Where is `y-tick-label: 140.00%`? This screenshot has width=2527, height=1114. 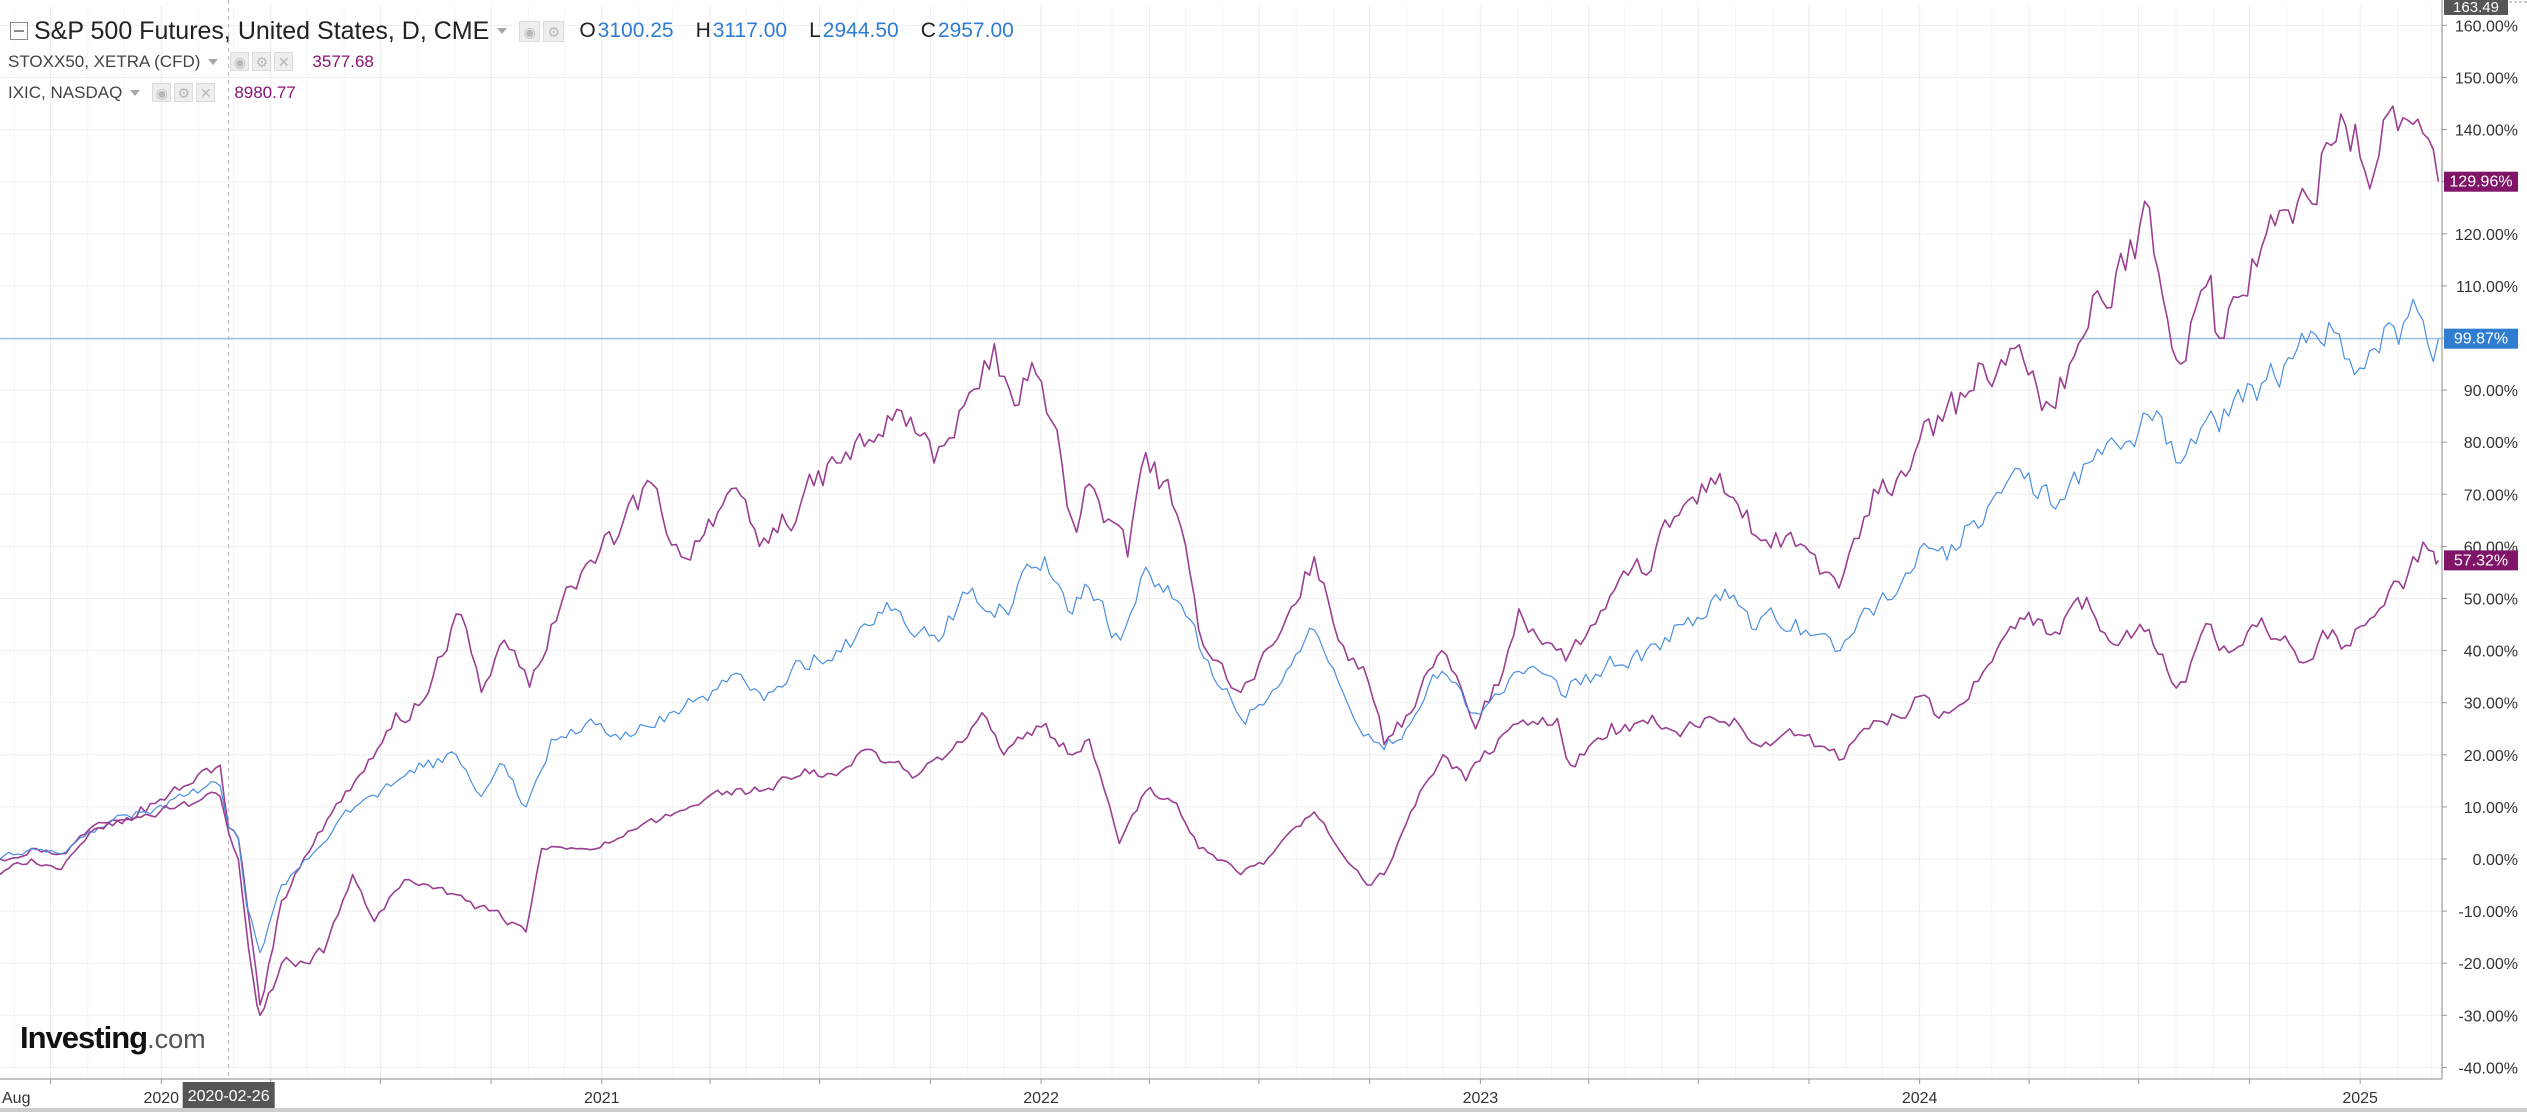 y-tick-label: 140.00% is located at coordinates (2486, 131).